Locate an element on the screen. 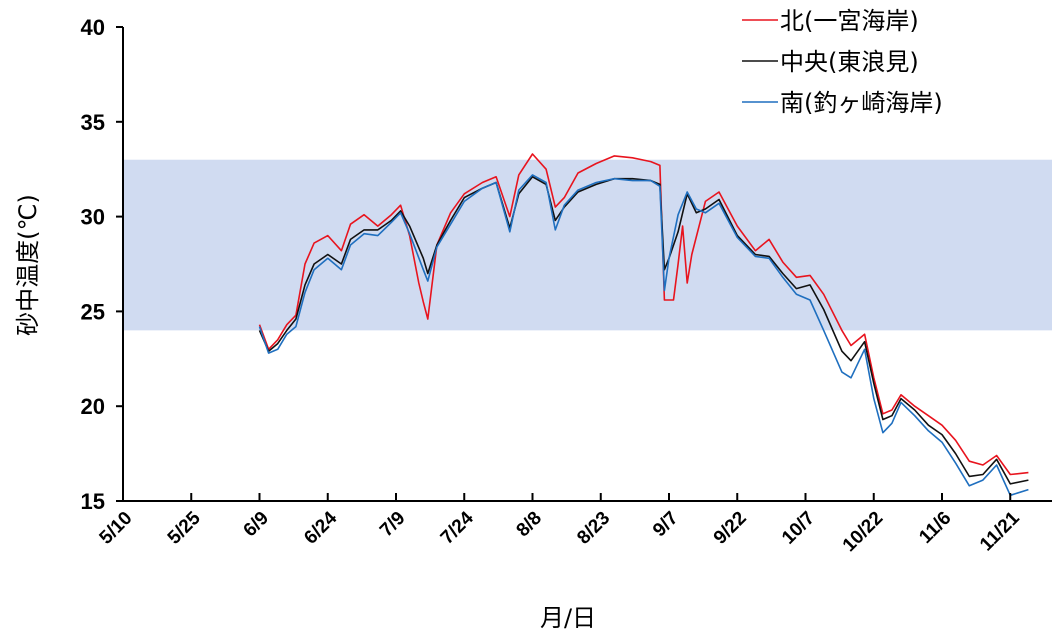 The height and width of the screenshot is (639, 1057). y-tick-label: 20 is located at coordinates (93, 406).